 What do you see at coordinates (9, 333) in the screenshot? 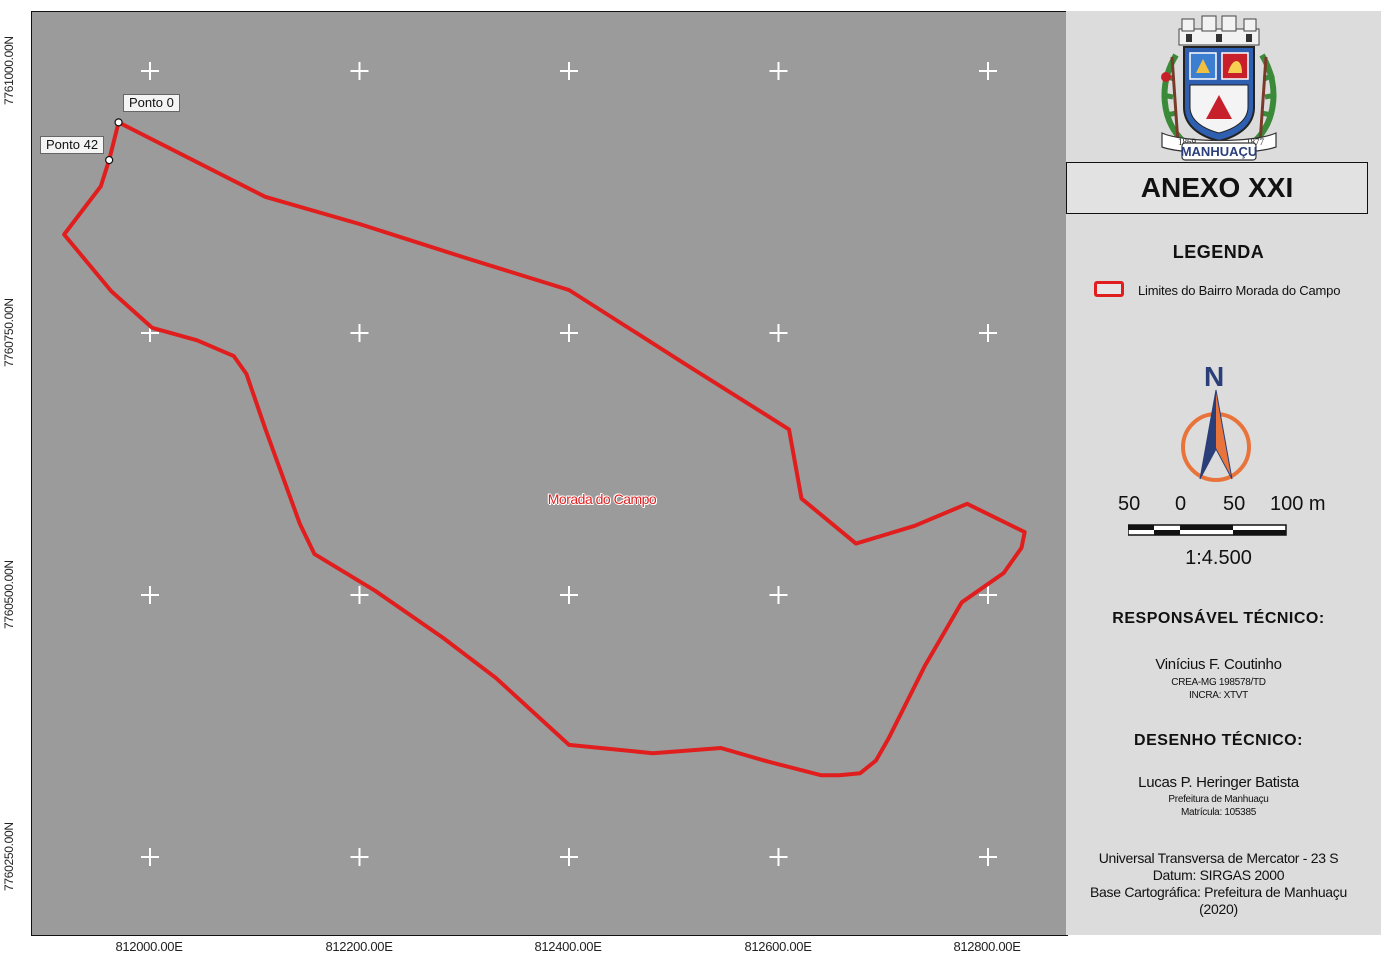
I see `y-tick-label: 7760750.00N` at bounding box center [9, 333].